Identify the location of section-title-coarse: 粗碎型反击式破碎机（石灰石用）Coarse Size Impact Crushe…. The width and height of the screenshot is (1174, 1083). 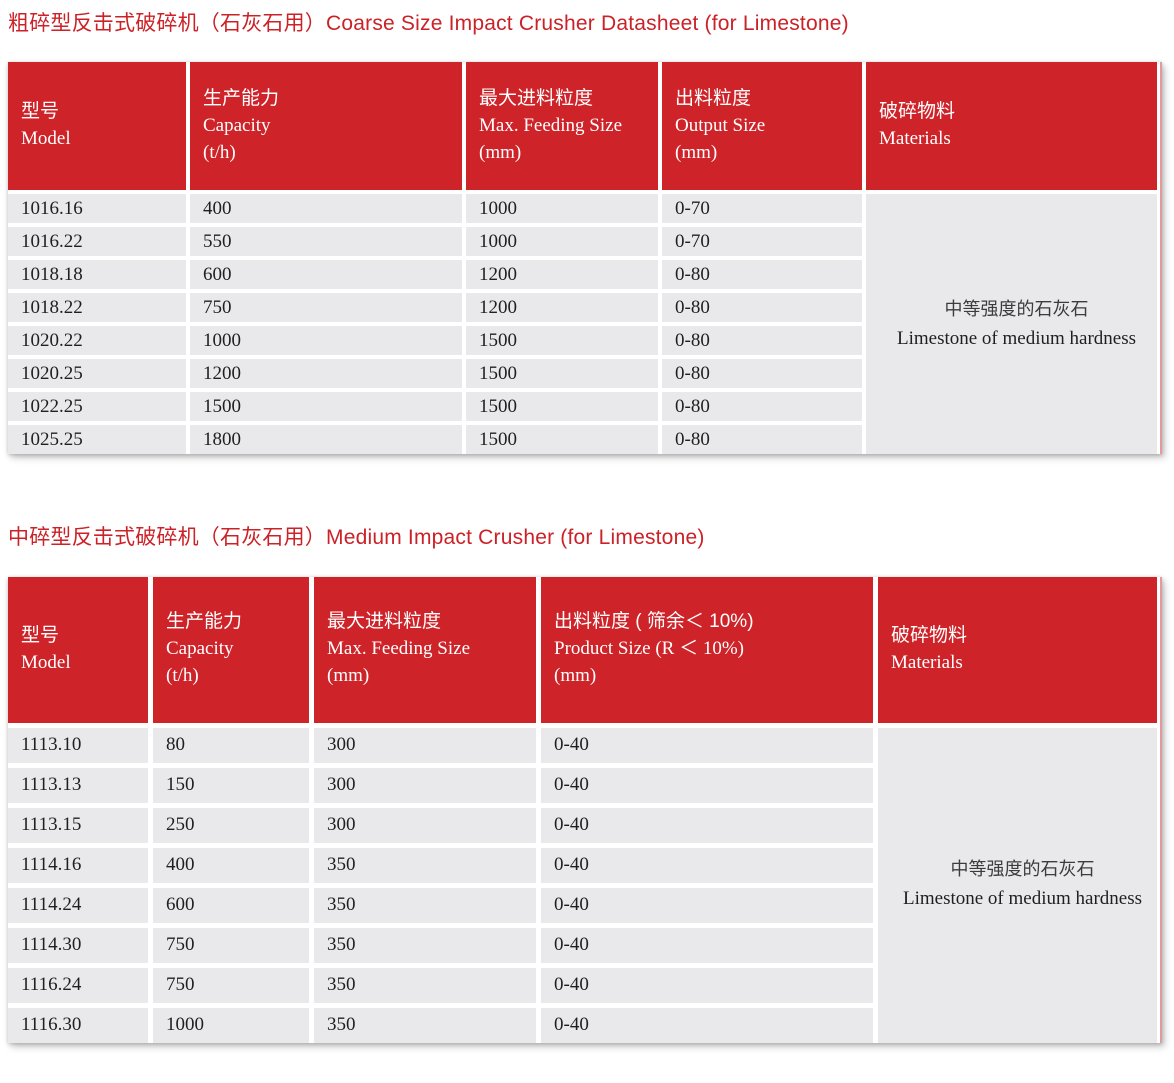
(428, 23).